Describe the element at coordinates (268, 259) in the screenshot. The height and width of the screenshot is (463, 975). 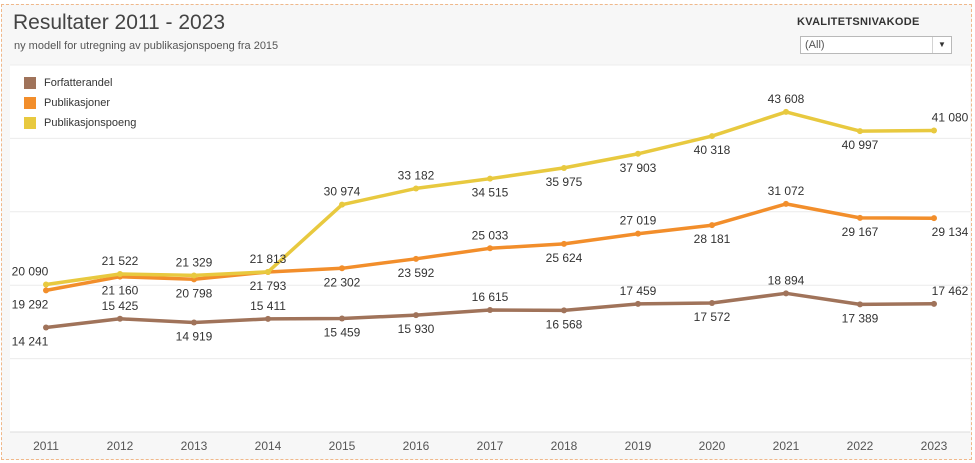
I see `data-label: 21 813` at that location.